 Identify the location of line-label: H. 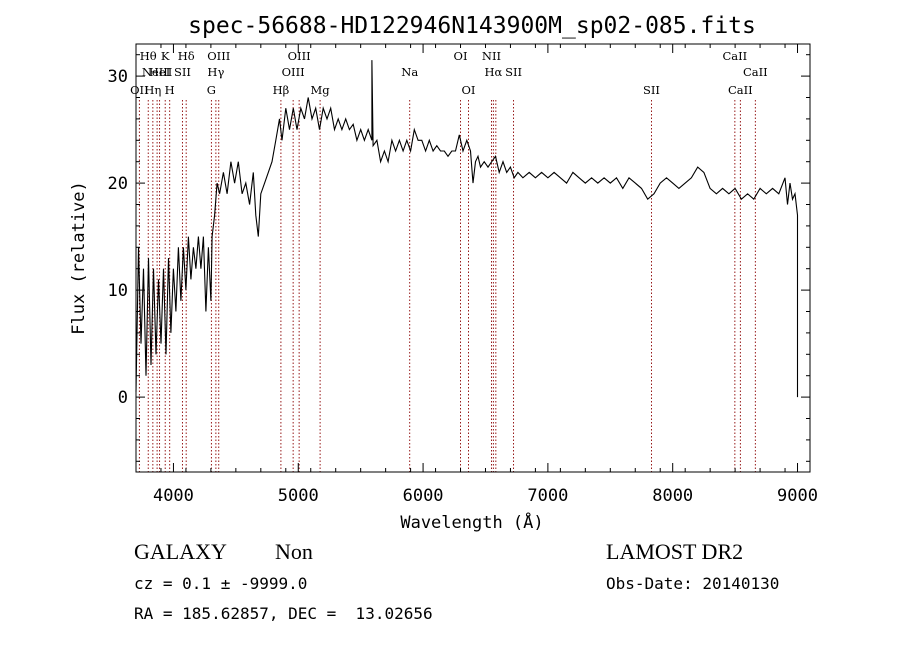
(170, 90).